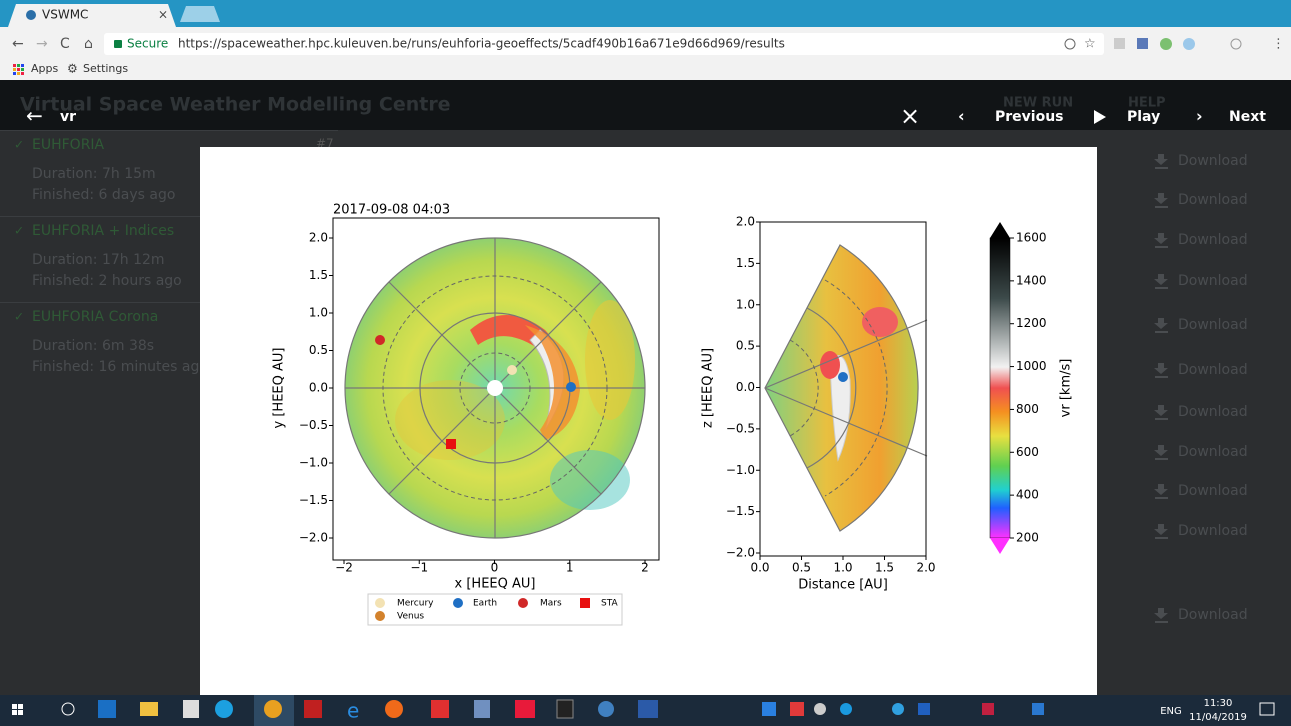 This screenshot has width=1291, height=726. I want to click on legend-label: Mars, so click(551, 604).